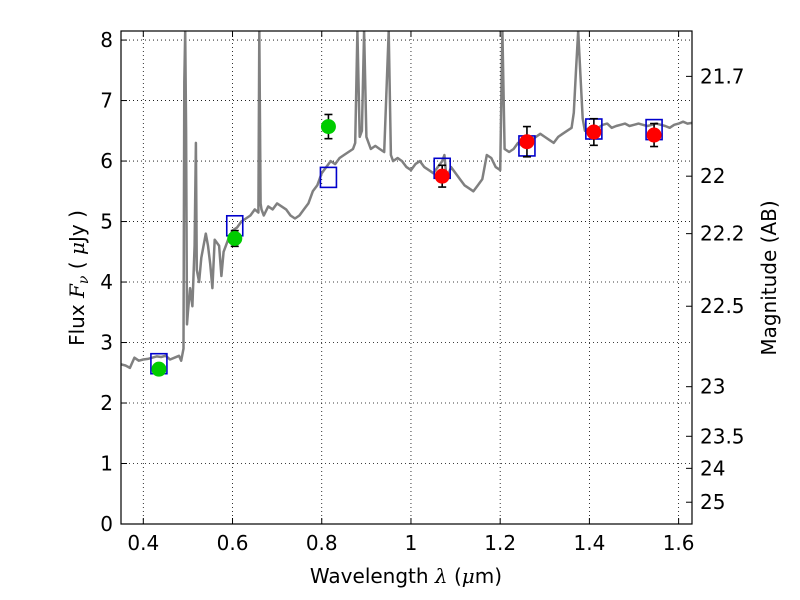 The image size is (800, 600). What do you see at coordinates (722, 306) in the screenshot?
I see `y2-tick-label: 22.5` at bounding box center [722, 306].